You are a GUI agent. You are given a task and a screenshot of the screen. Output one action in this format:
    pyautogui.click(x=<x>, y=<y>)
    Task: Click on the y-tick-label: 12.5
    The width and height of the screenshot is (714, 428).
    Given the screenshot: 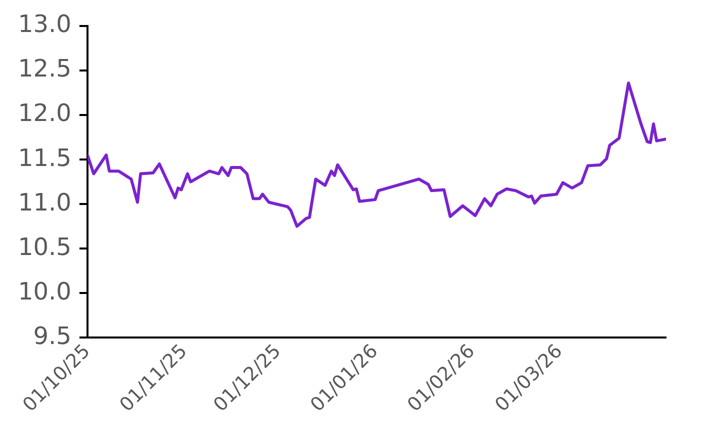 What is the action you would take?
    pyautogui.click(x=45, y=68)
    